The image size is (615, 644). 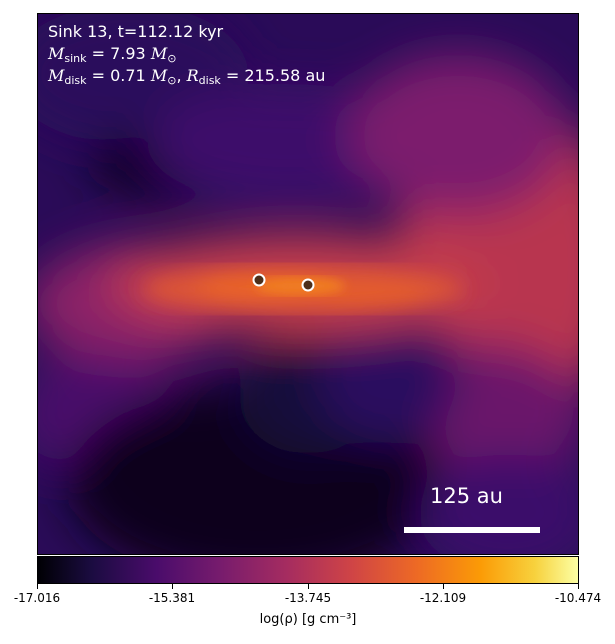 I want to click on solar-mass-var: M, so click(x=159, y=53).